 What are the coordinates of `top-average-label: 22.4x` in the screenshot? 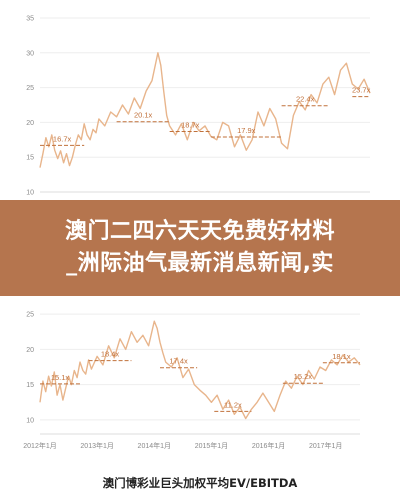 It's located at (305, 99).